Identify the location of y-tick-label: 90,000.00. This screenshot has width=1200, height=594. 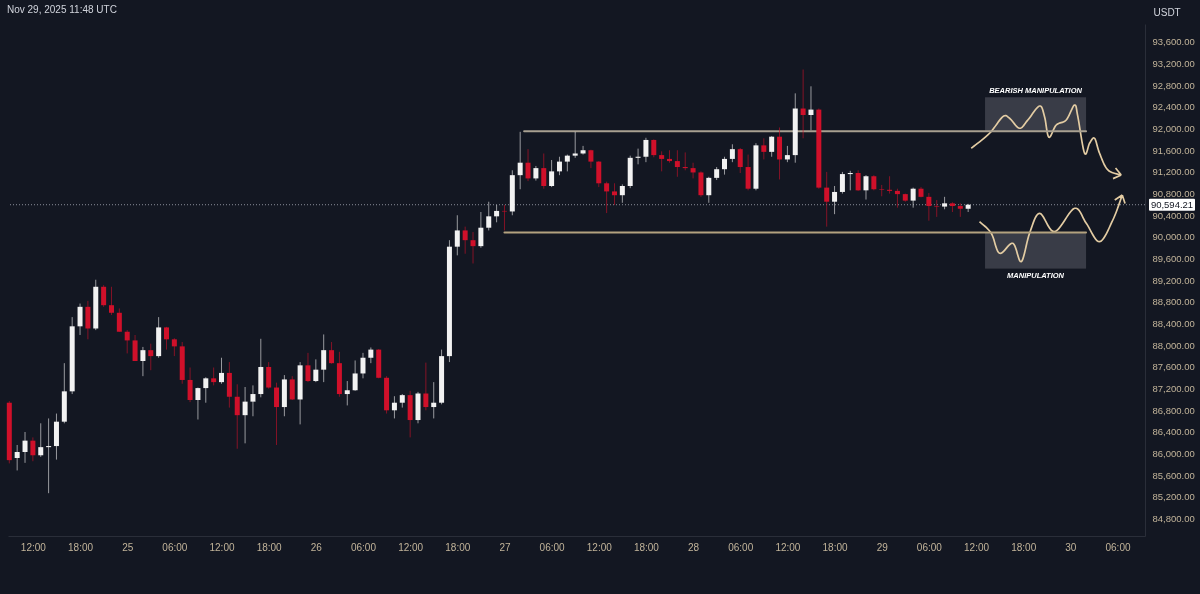
(1173, 237).